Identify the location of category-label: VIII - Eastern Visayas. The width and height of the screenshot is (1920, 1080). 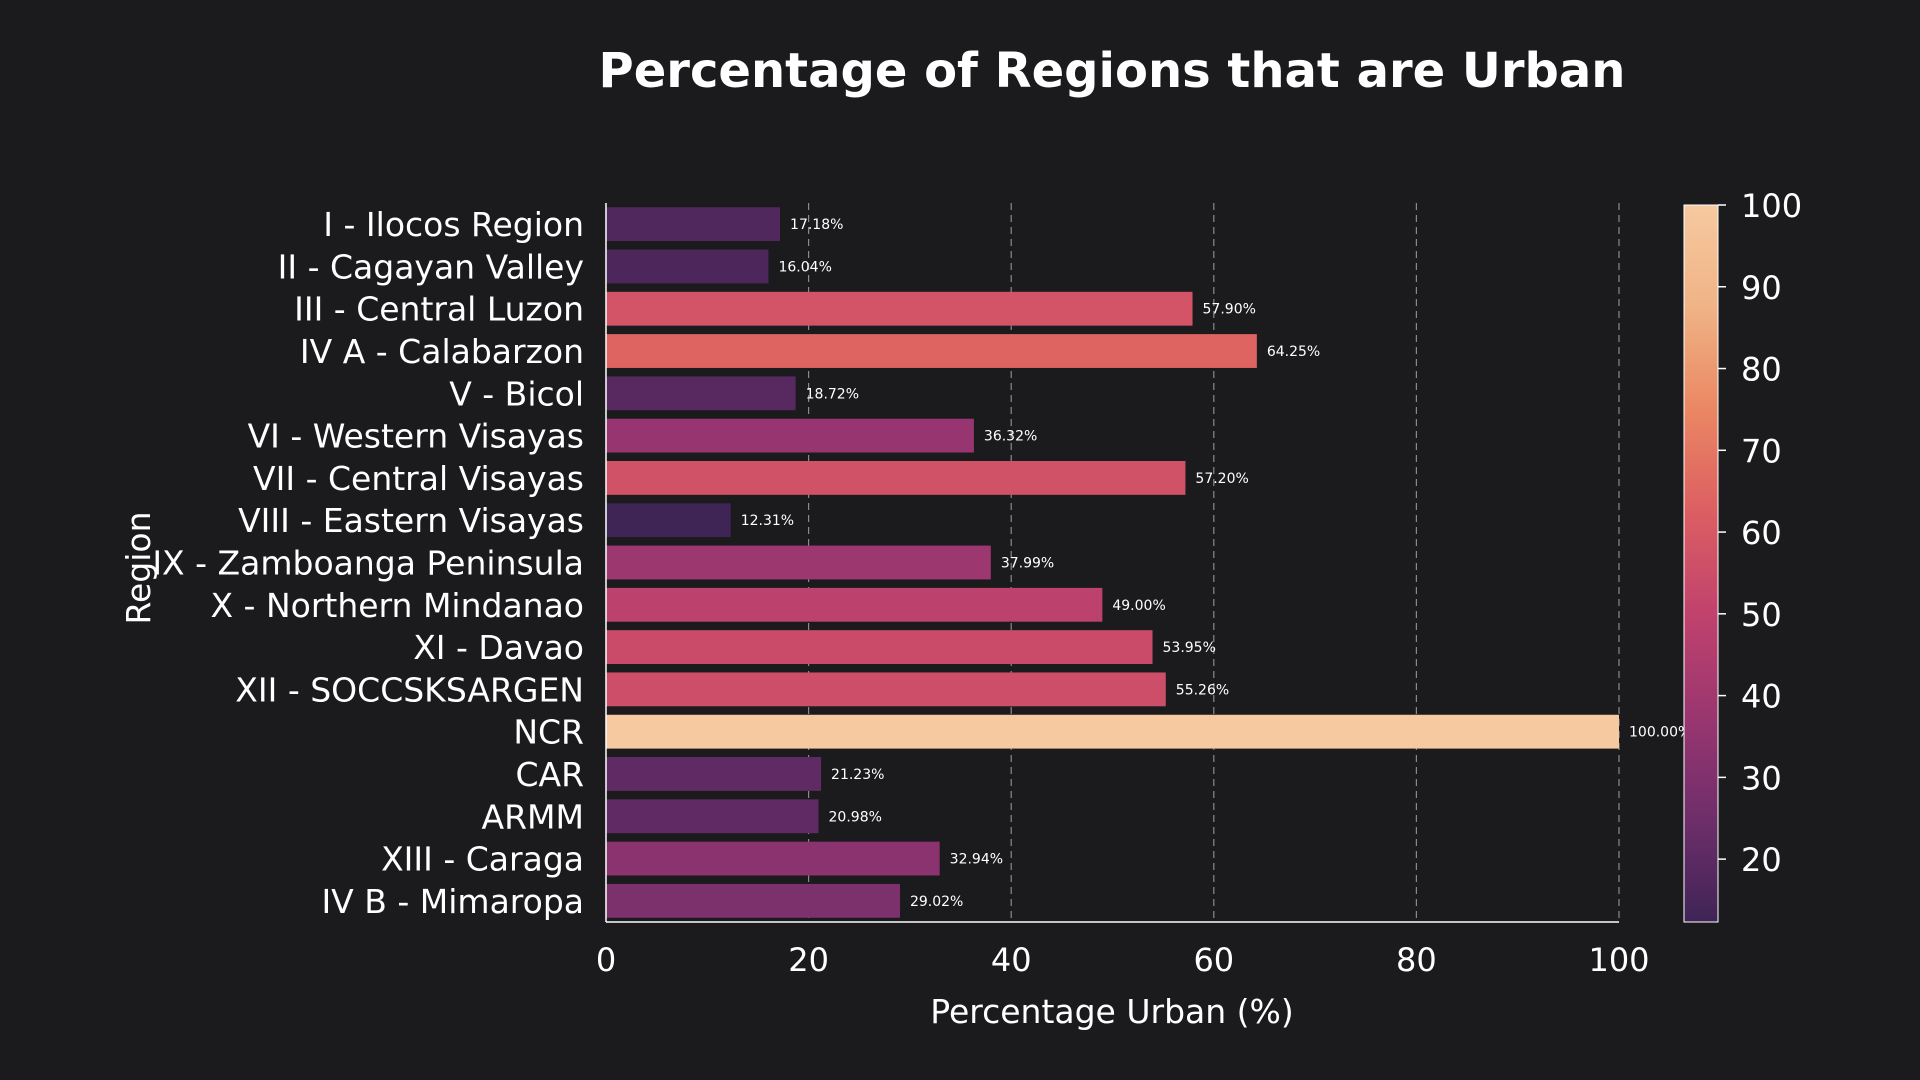
(411, 520).